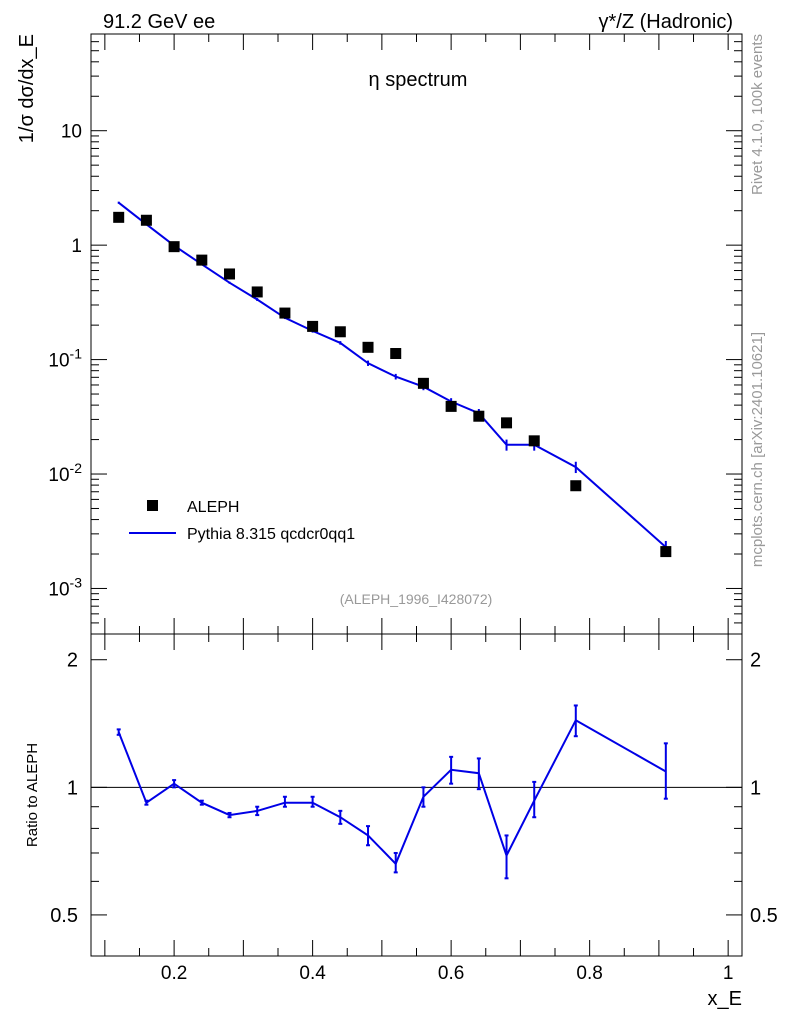 Image resolution: width=786 pixels, height=1024 pixels. Describe the element at coordinates (65, 587) in the screenshot. I see `y-tick-label: 10⁻³` at that location.